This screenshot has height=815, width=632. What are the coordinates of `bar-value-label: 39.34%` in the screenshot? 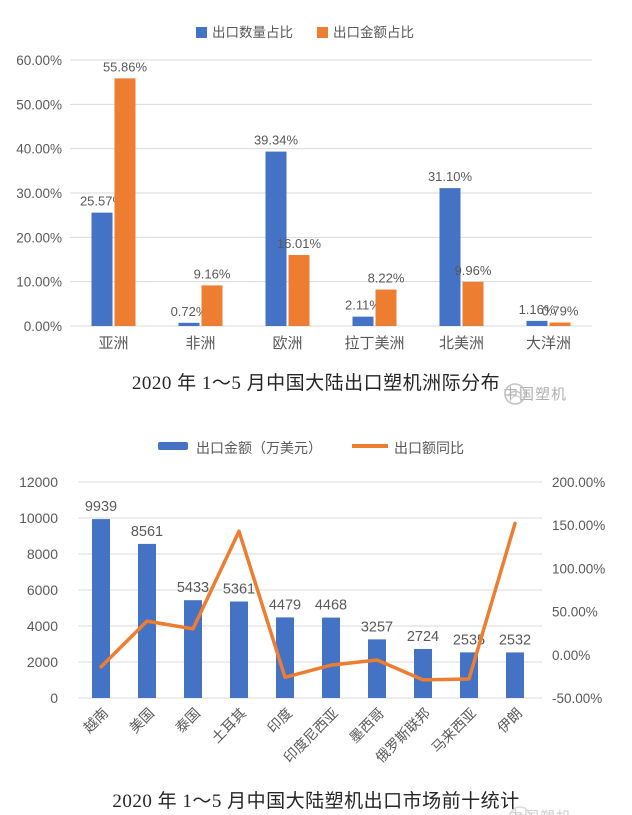 It's located at (276, 140).